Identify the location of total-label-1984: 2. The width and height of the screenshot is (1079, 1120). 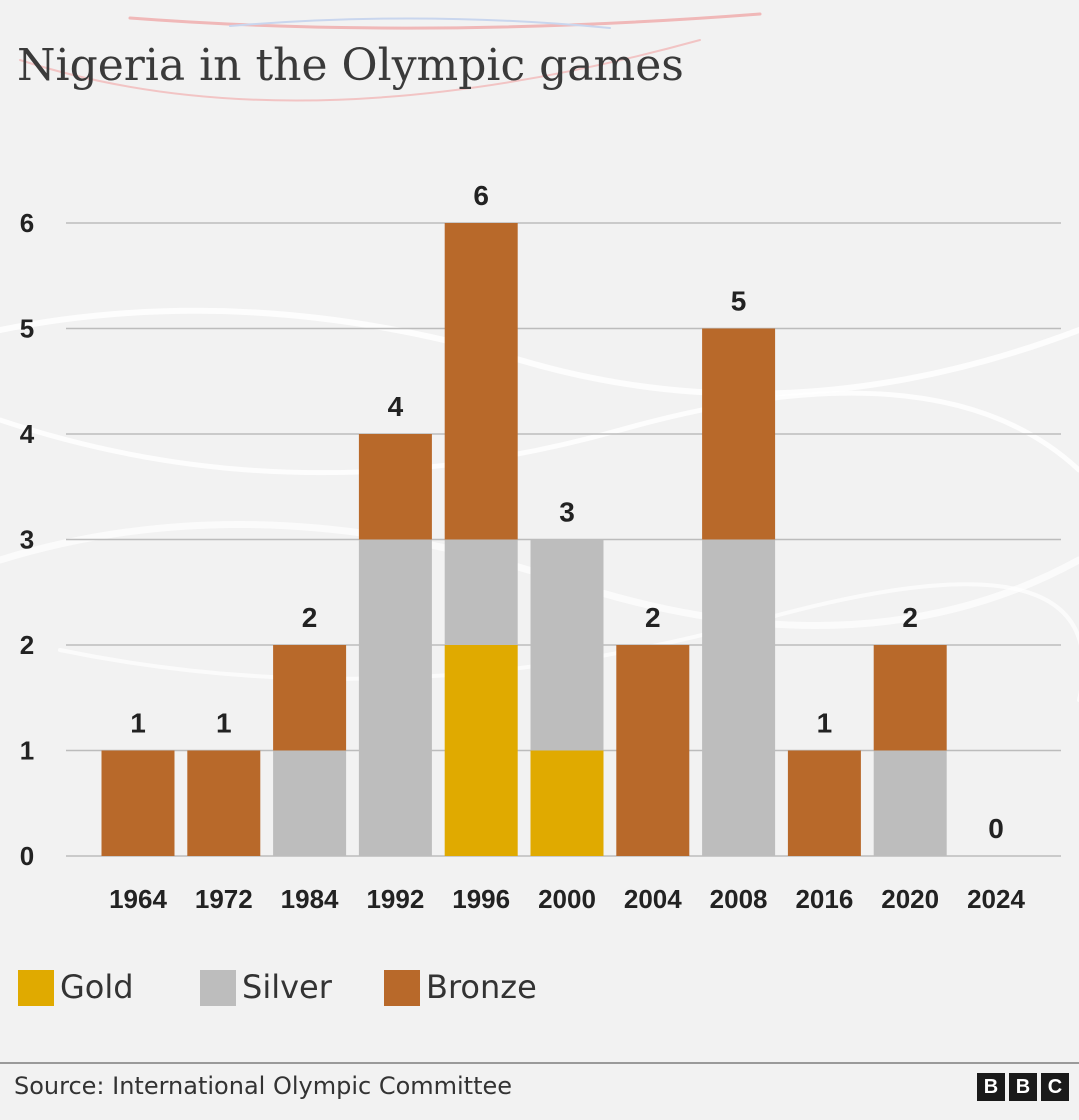
(310, 617).